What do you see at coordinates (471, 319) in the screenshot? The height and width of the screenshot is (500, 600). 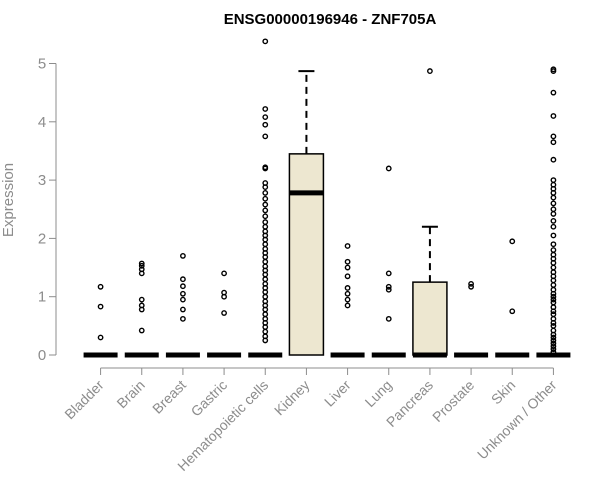 I see `box-prostate` at bounding box center [471, 319].